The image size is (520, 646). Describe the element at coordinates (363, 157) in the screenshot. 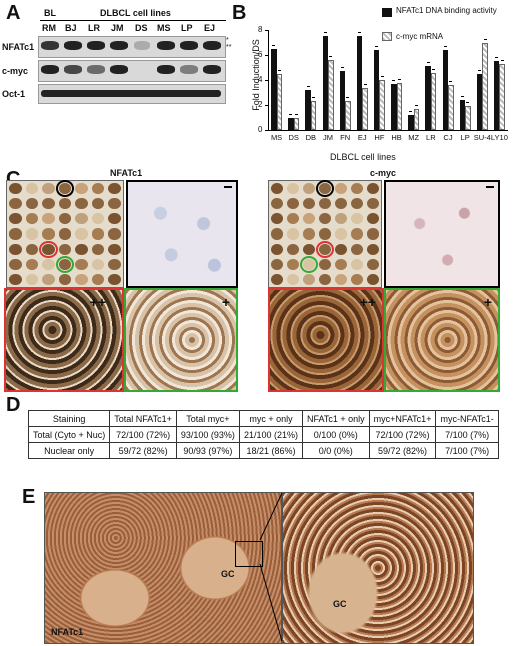

I see `x-axis-label: DLBCL cell lines` at that location.